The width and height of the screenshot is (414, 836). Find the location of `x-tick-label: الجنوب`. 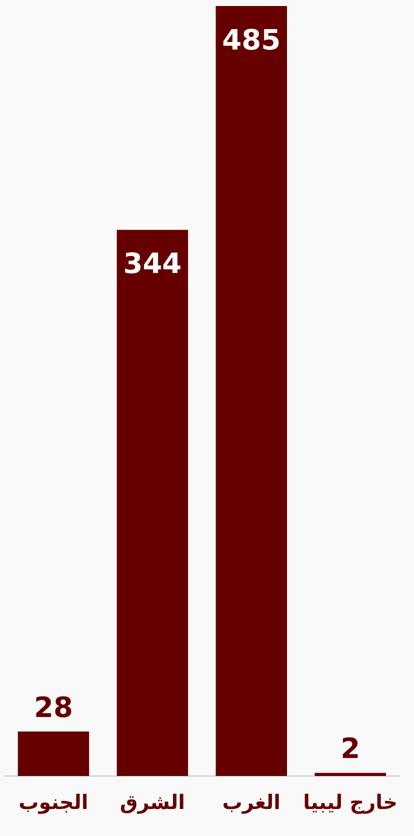

x-tick-label: الجنوب is located at coordinates (53, 802).